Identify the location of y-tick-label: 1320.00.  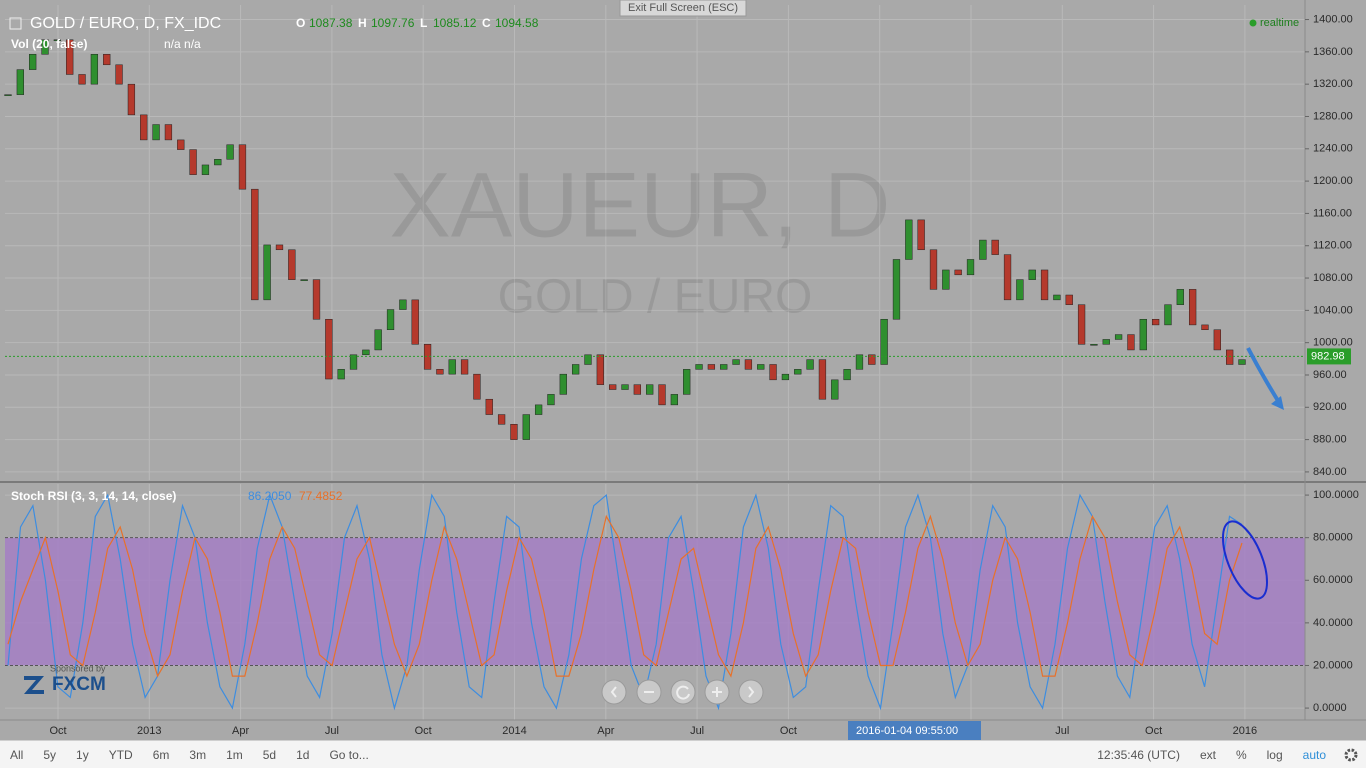
(1333, 84).